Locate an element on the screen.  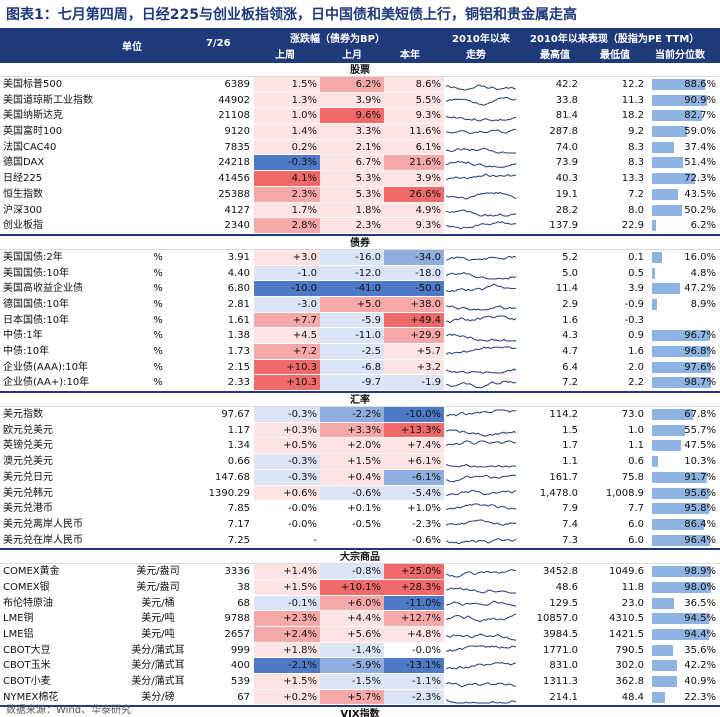
row-value: 4127 is located at coordinates (237, 210).